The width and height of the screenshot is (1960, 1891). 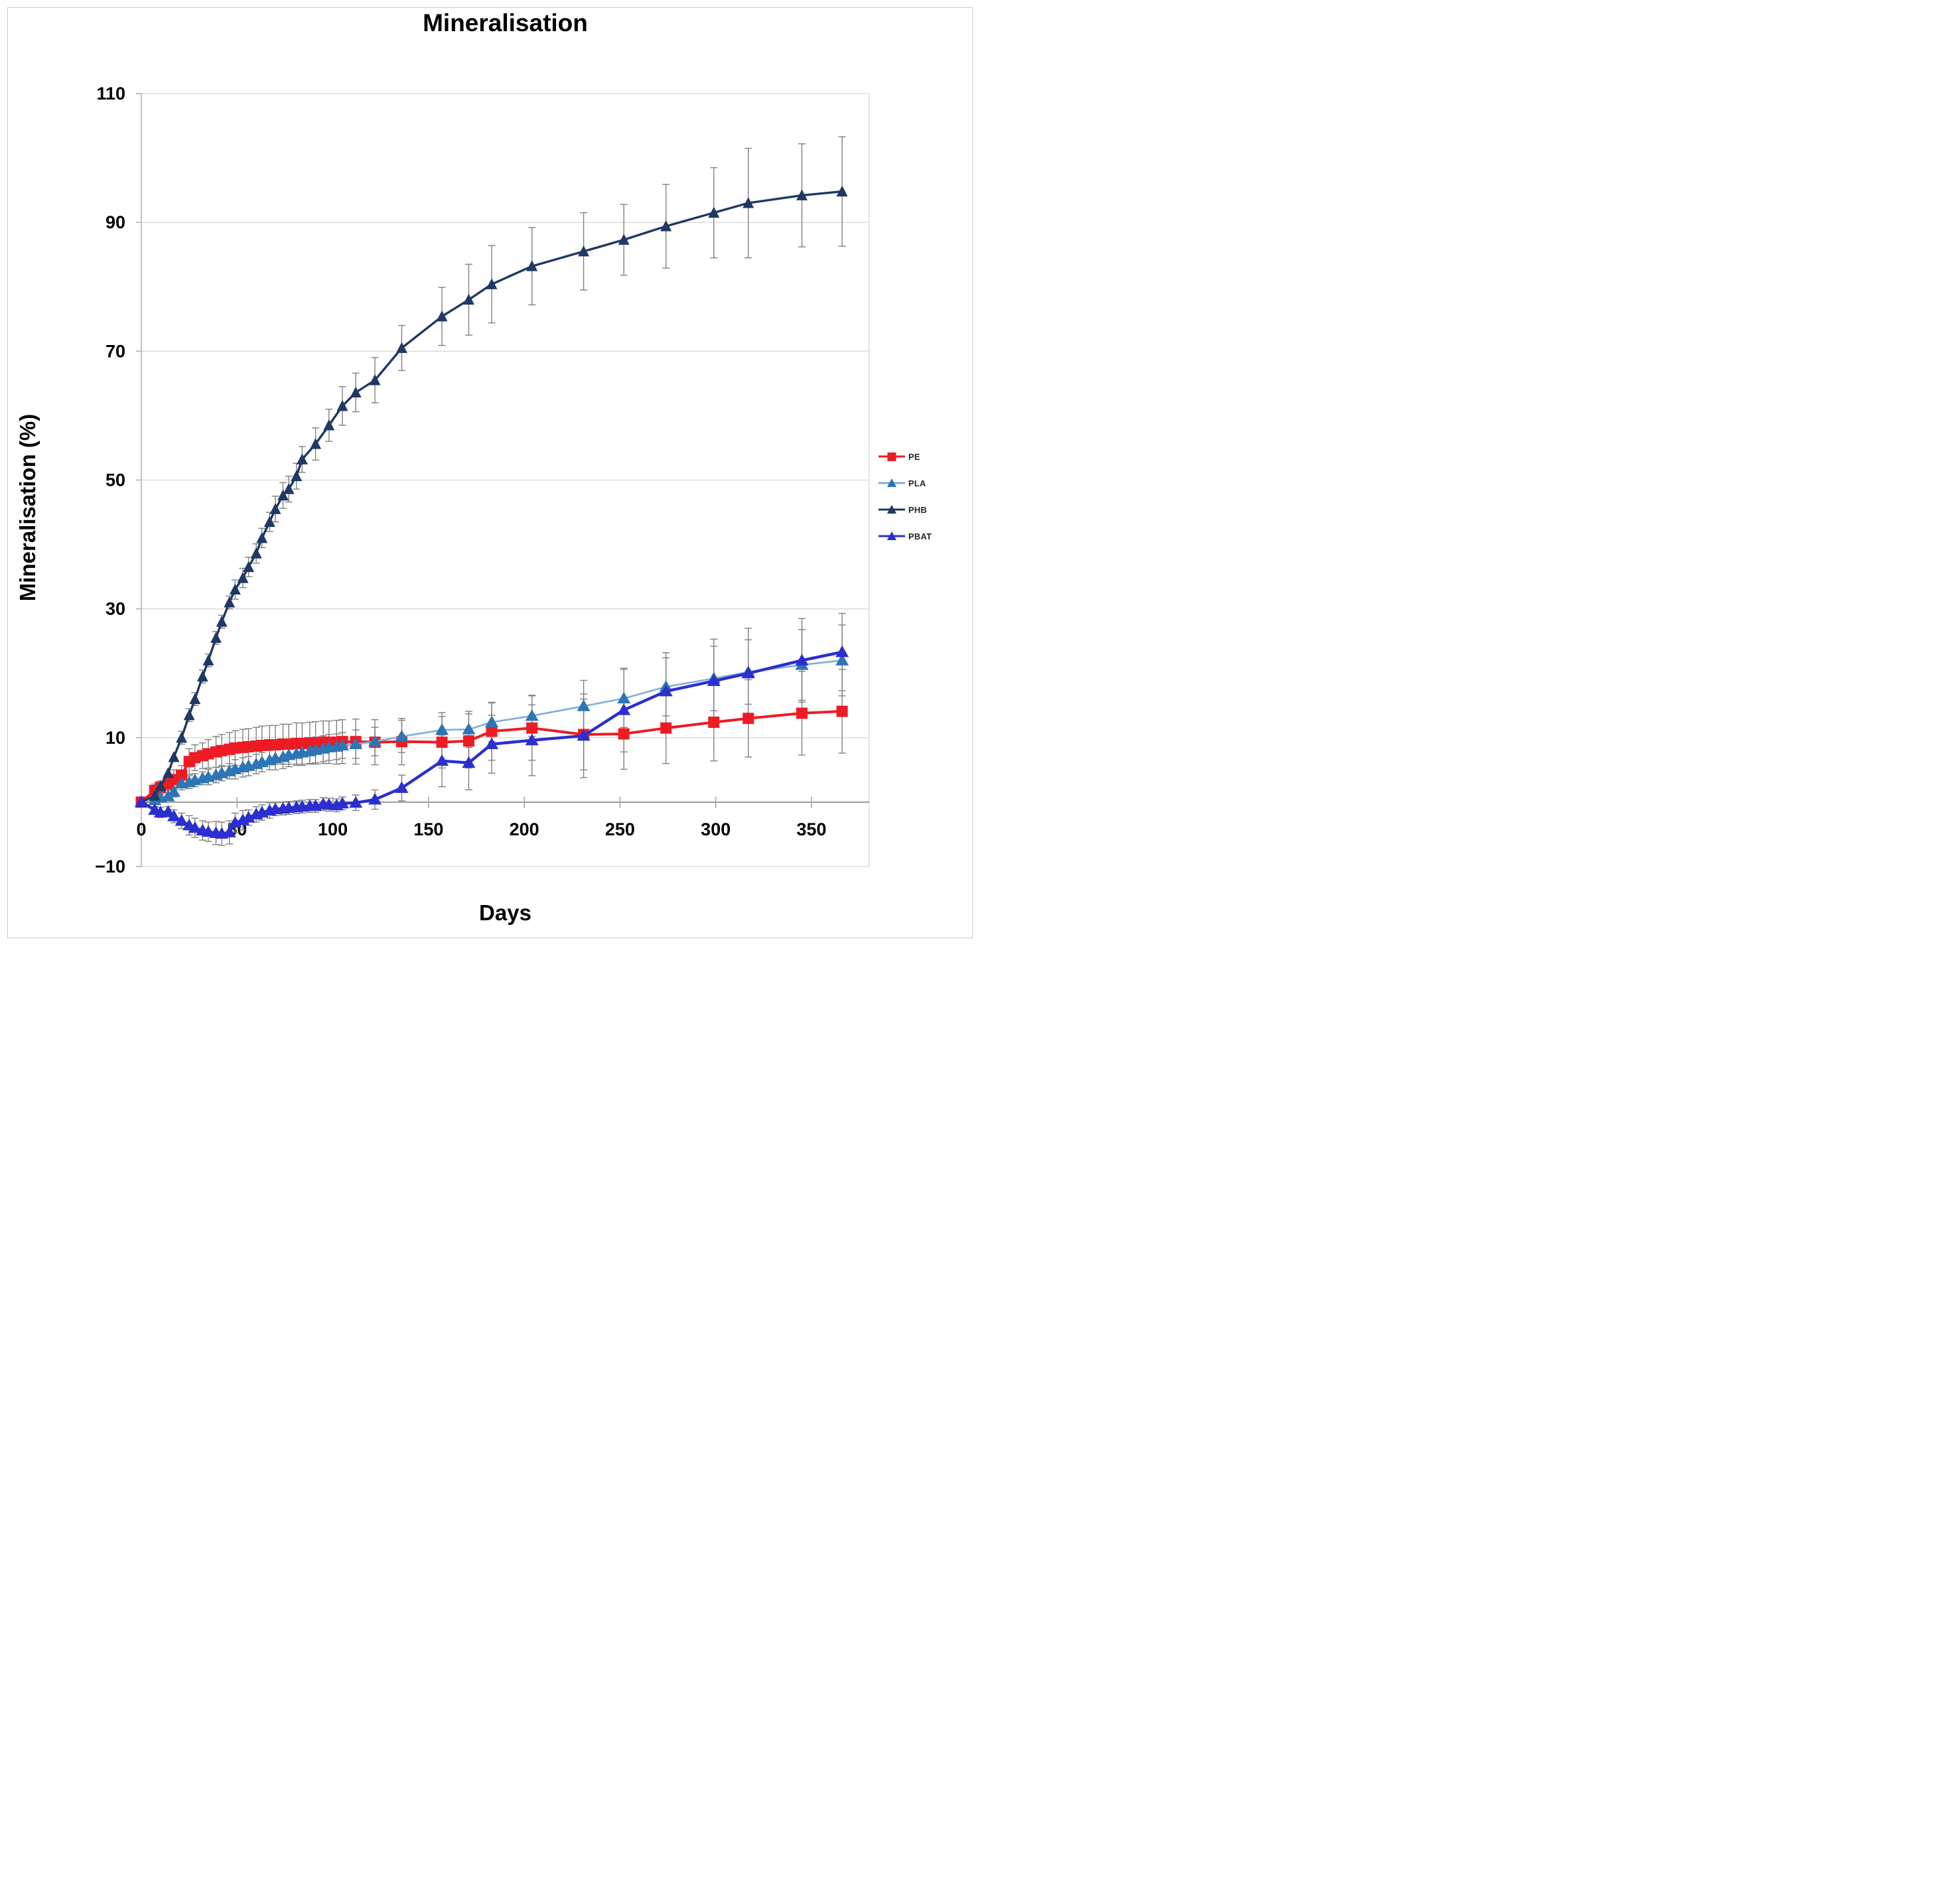 I want to click on legend-label-phb: PHB, so click(x=918, y=510).